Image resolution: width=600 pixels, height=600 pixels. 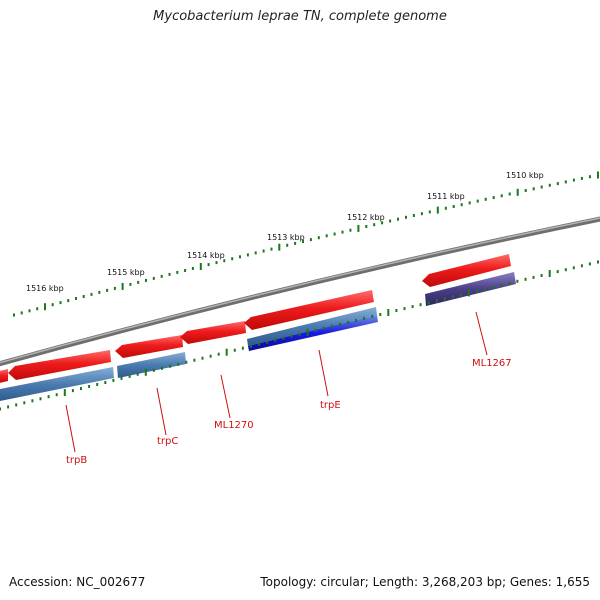 I want to click on feature-forward-trpC, so click(x=149, y=346).